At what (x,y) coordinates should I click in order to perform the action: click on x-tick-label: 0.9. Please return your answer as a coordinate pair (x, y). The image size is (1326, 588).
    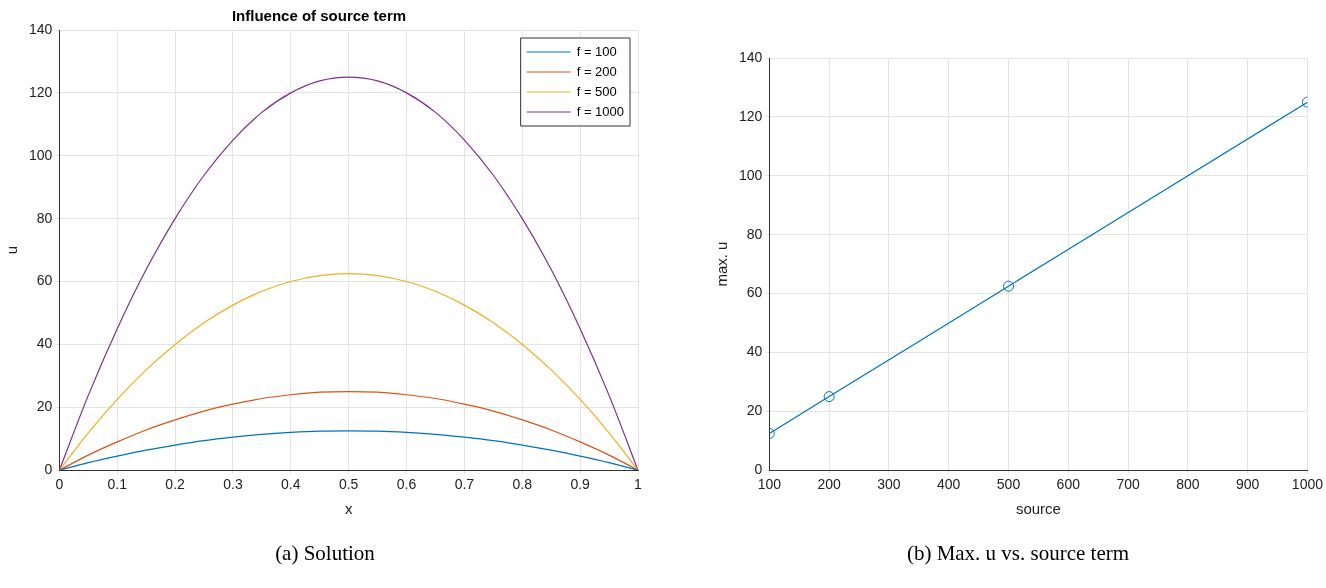
    Looking at the image, I should click on (580, 484).